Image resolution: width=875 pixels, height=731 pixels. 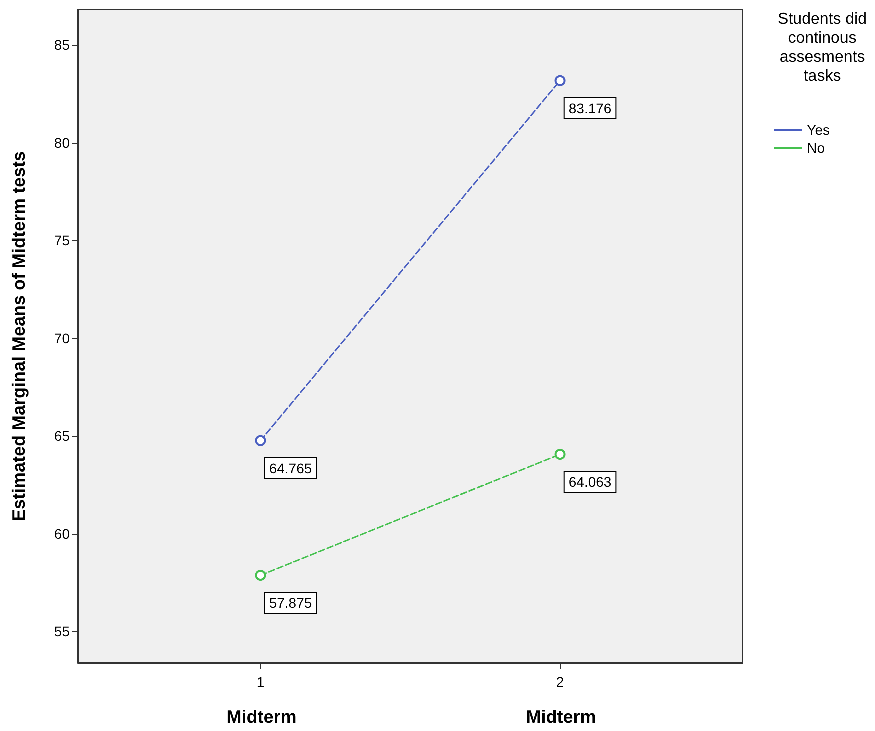 What do you see at coordinates (19, 336) in the screenshot?
I see `y-axis-title: Estimated Marginal Means of Midterm tests` at bounding box center [19, 336].